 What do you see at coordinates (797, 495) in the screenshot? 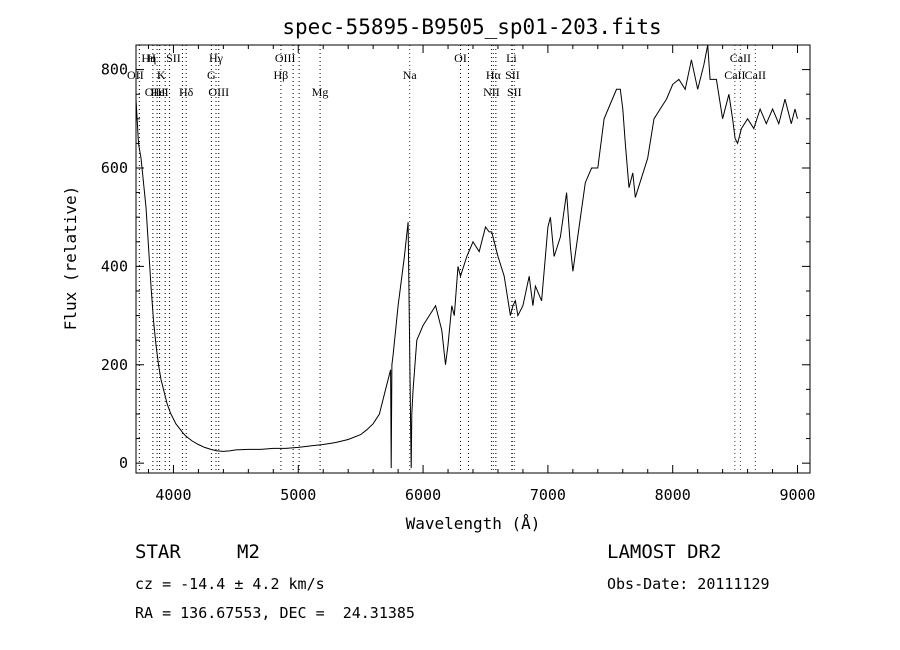
I see `x-tick-label: 9000` at bounding box center [797, 495].